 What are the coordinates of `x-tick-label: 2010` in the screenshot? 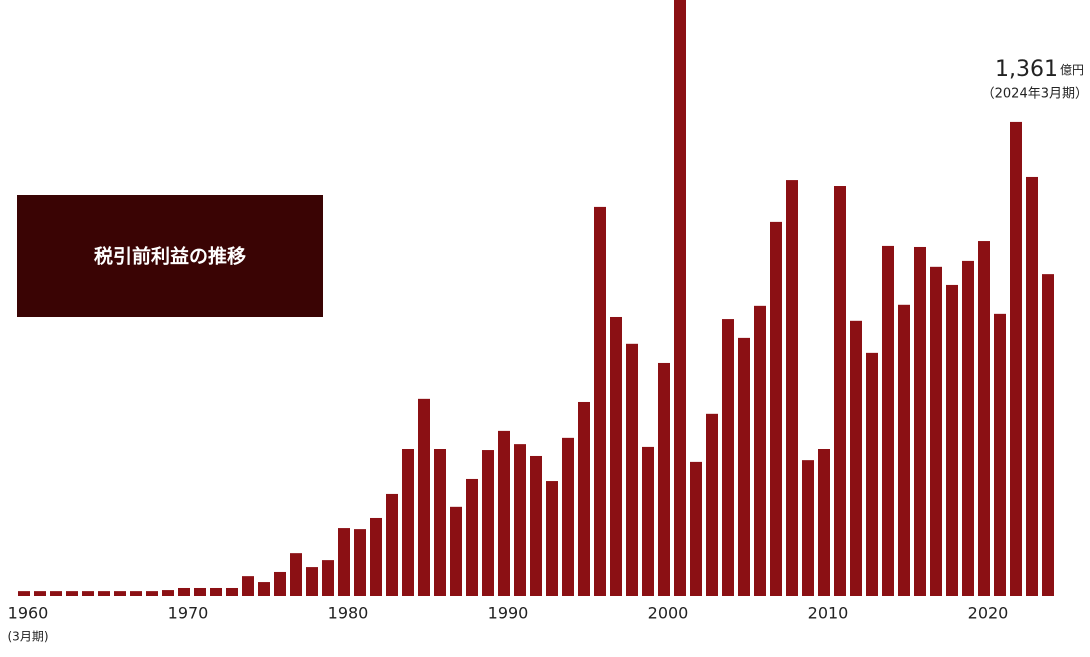 It's located at (828, 613).